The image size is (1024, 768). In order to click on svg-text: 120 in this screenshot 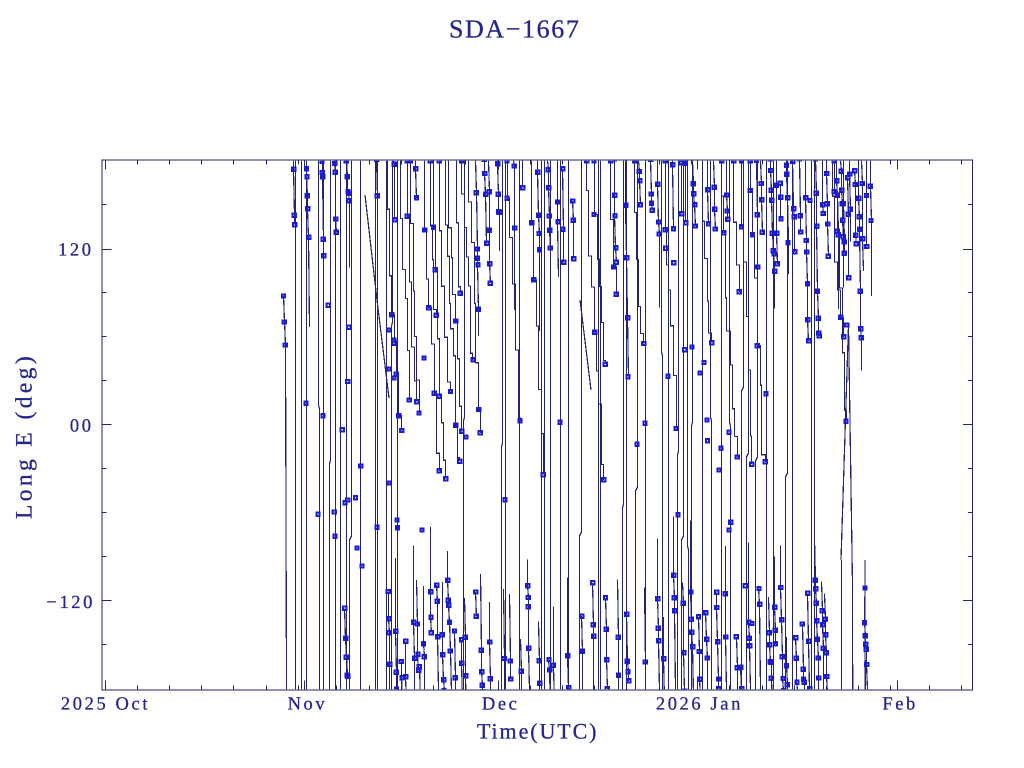, I will do `click(76, 251)`.